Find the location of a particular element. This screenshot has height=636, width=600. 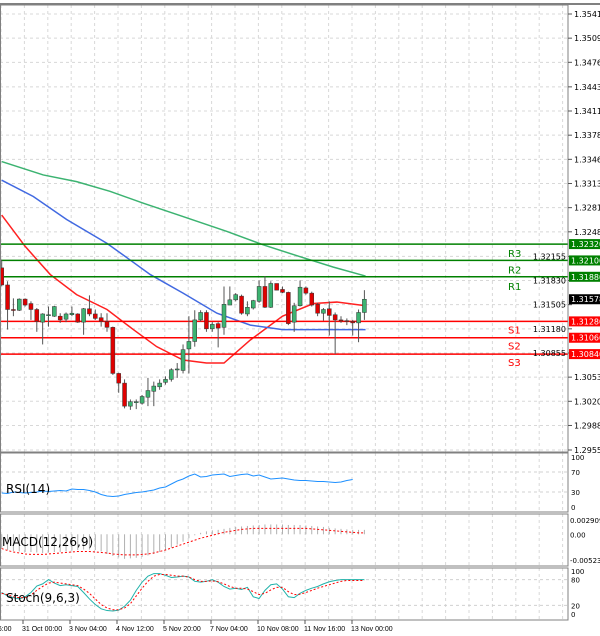

stoch-signal-line is located at coordinates (183, 592).